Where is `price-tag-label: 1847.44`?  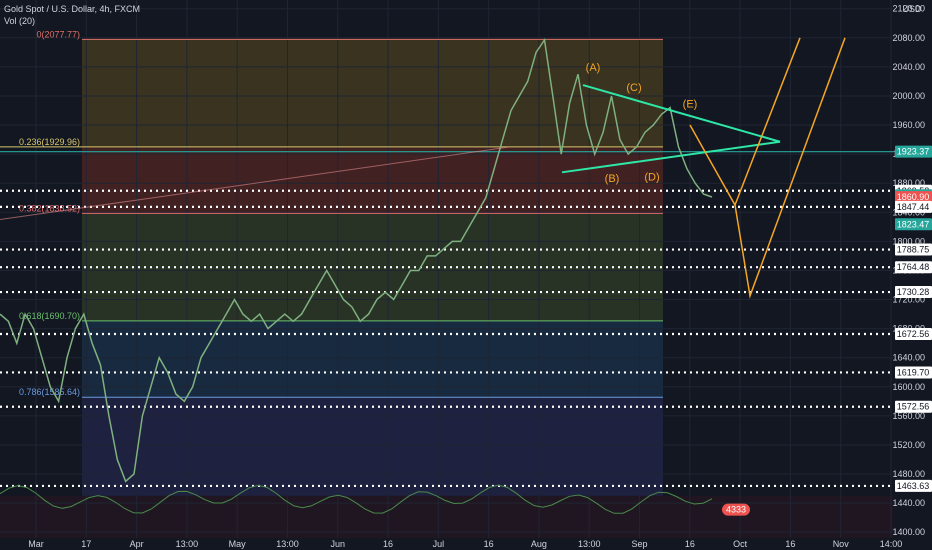
price-tag-label: 1847.44 is located at coordinates (913, 207).